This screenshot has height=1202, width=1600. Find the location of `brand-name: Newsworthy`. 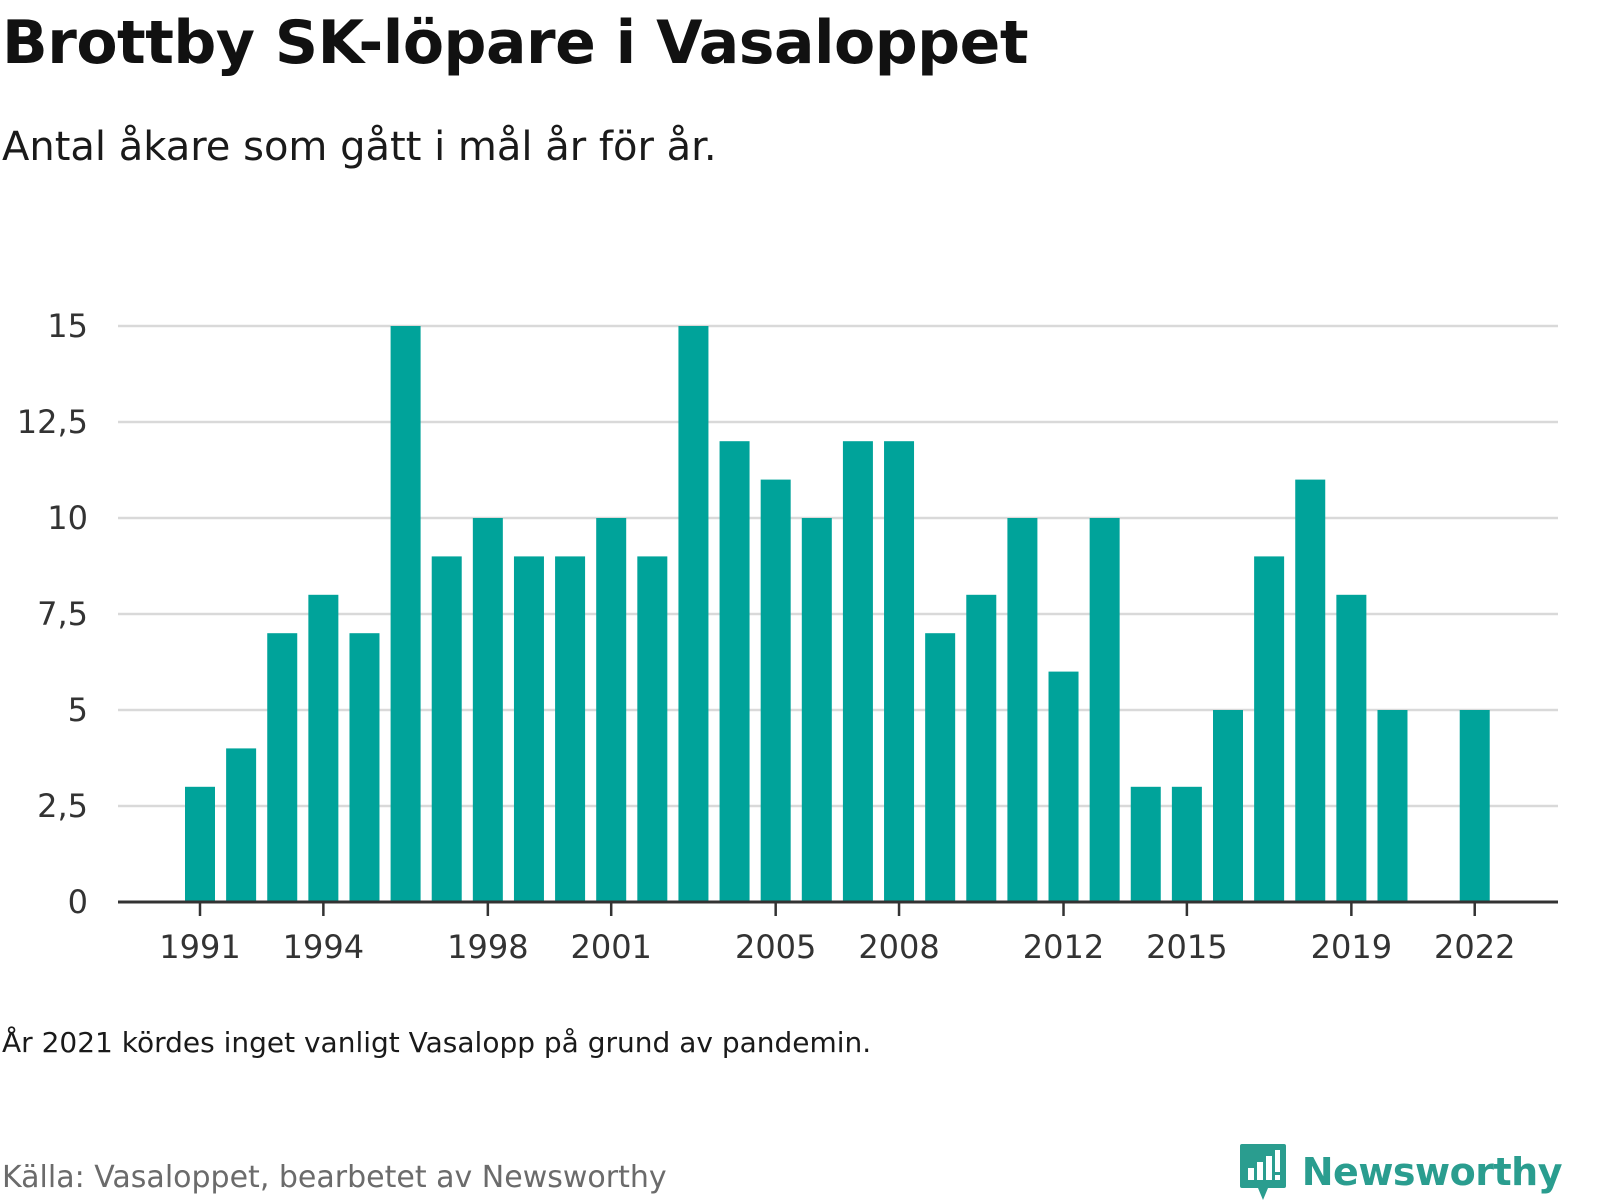

brand-name: Newsworthy is located at coordinates (1432, 1172).